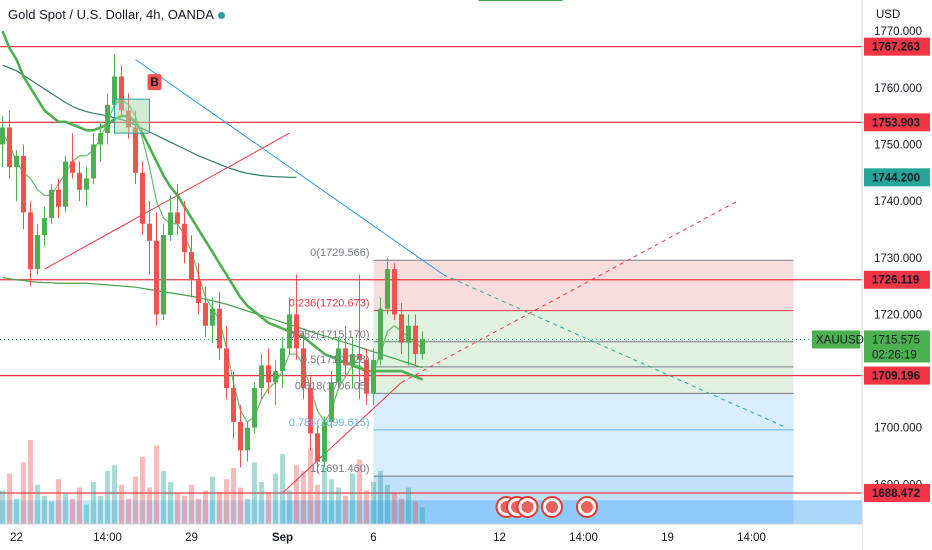 This screenshot has width=932, height=550. I want to click on level-label-text: 1767.263, so click(896, 48).